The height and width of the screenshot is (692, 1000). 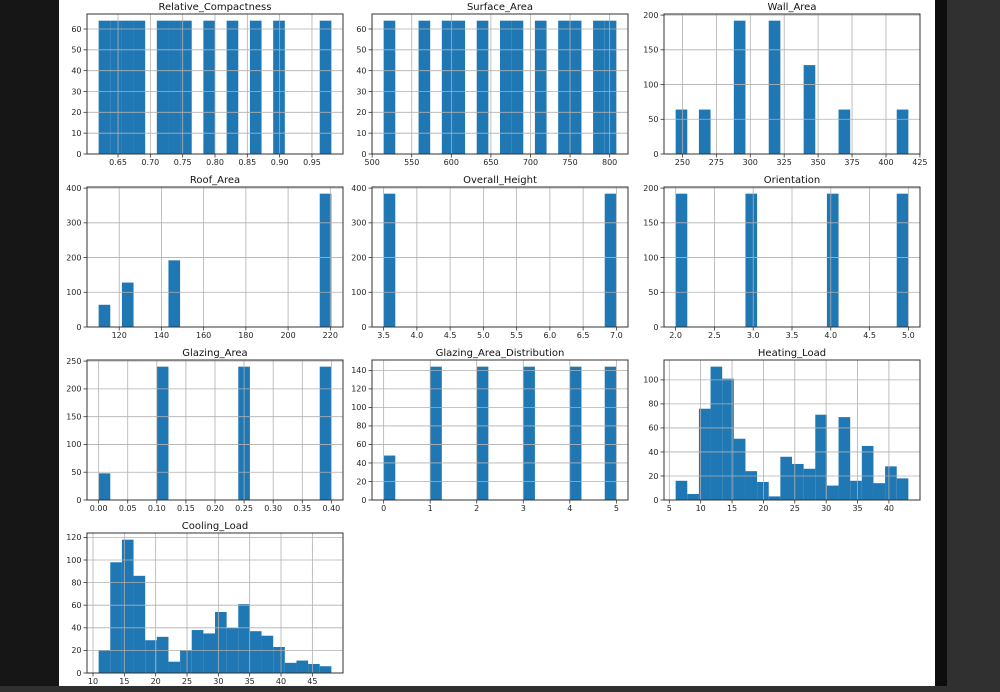 I want to click on y-tick-label: 300, so click(x=73, y=223).